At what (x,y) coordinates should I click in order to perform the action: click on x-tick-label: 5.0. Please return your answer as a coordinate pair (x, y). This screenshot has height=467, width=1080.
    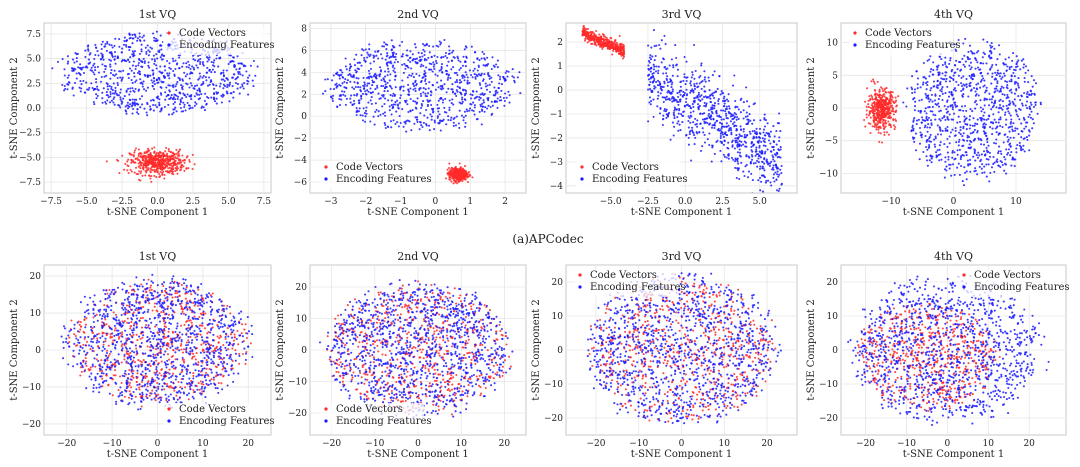
    Looking at the image, I should click on (228, 202).